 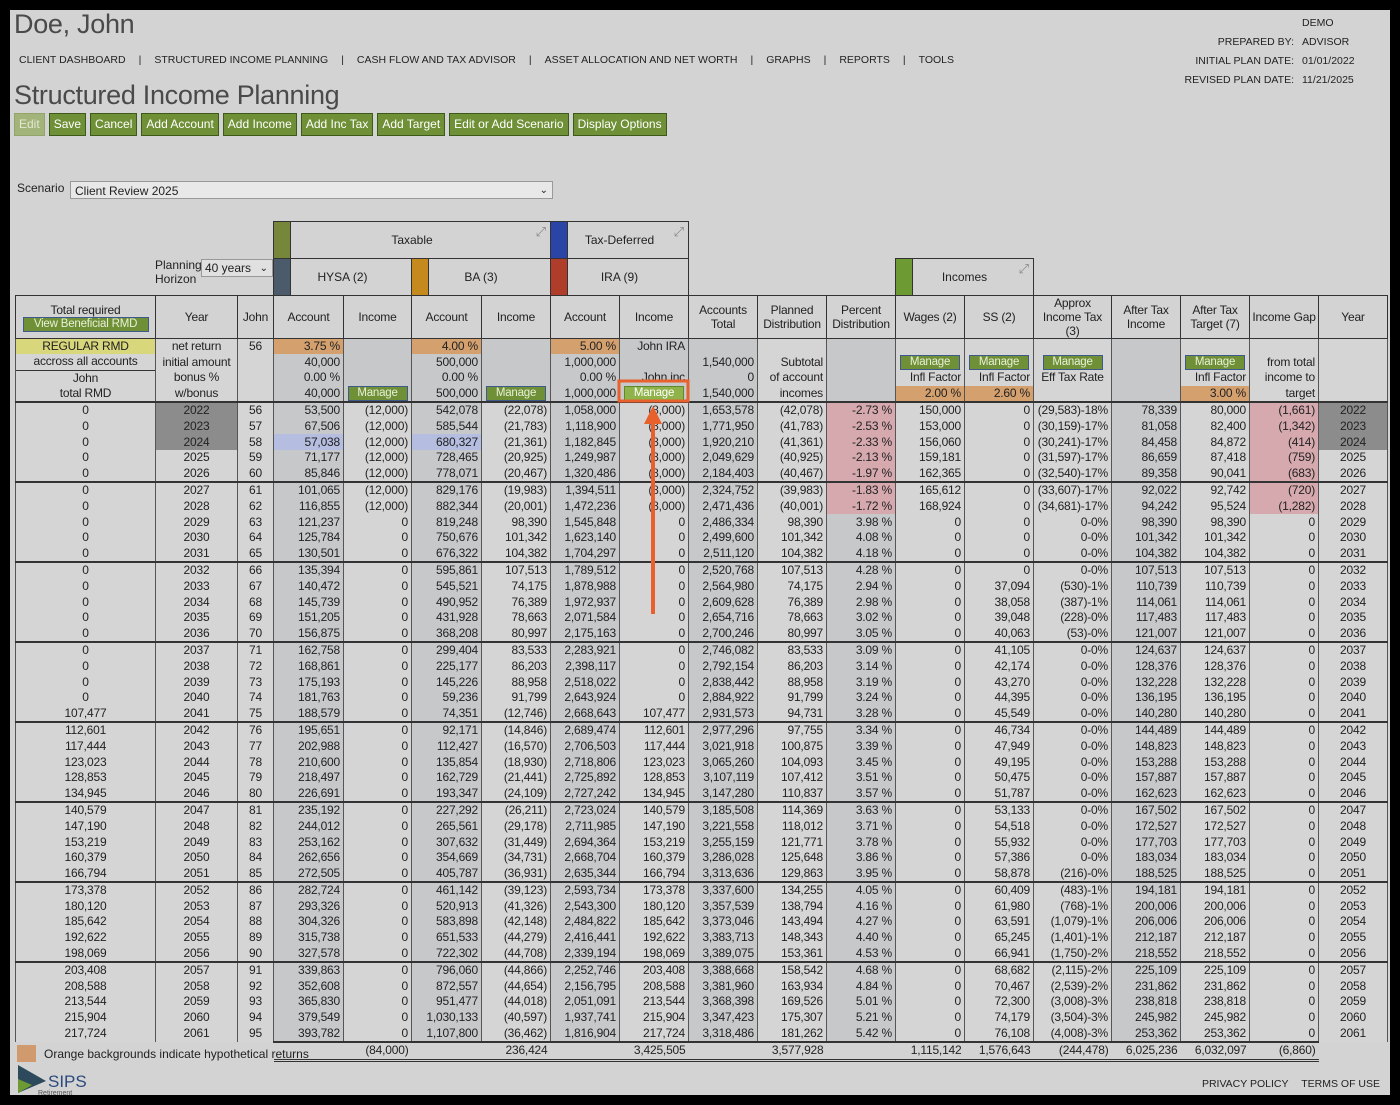 I want to click on cell-ira-account: 1,320,486, so click(x=585, y=474).